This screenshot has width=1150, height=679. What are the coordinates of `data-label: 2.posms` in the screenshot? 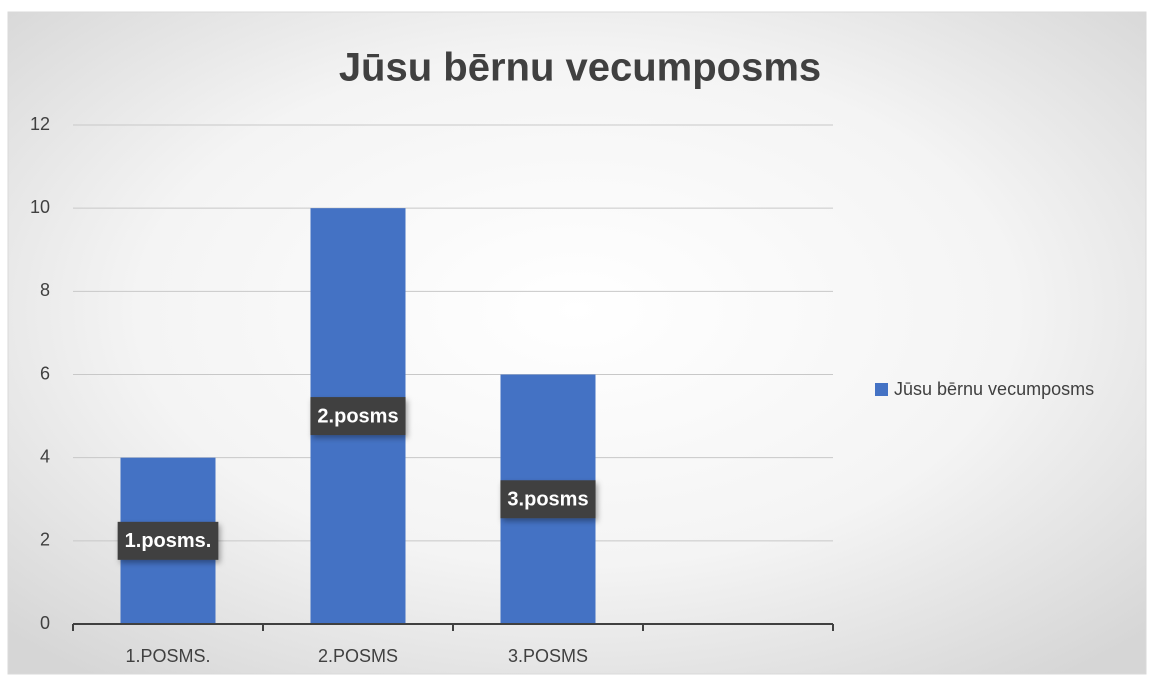 It's located at (357, 416).